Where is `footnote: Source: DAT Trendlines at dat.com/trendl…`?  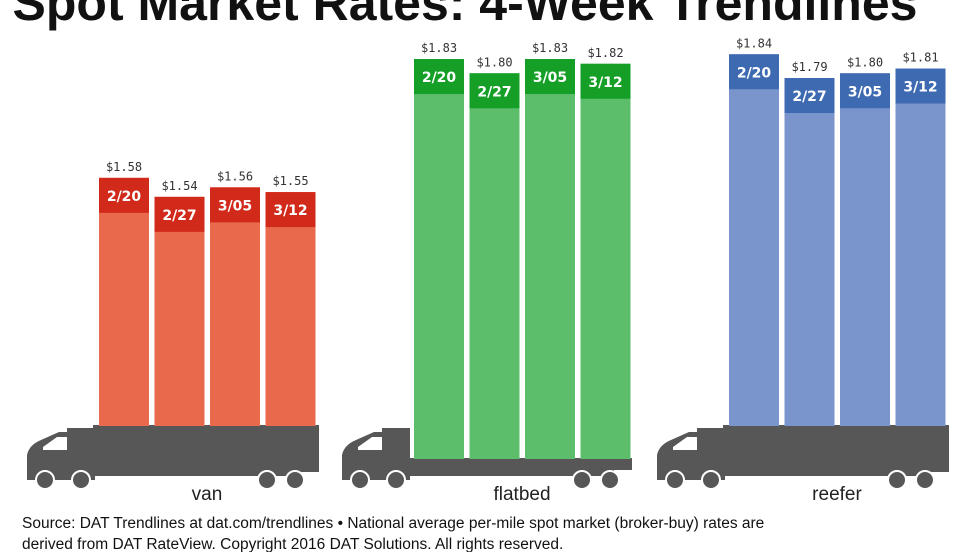 footnote: Source: DAT Trendlines at dat.com/trendl… is located at coordinates (393, 523).